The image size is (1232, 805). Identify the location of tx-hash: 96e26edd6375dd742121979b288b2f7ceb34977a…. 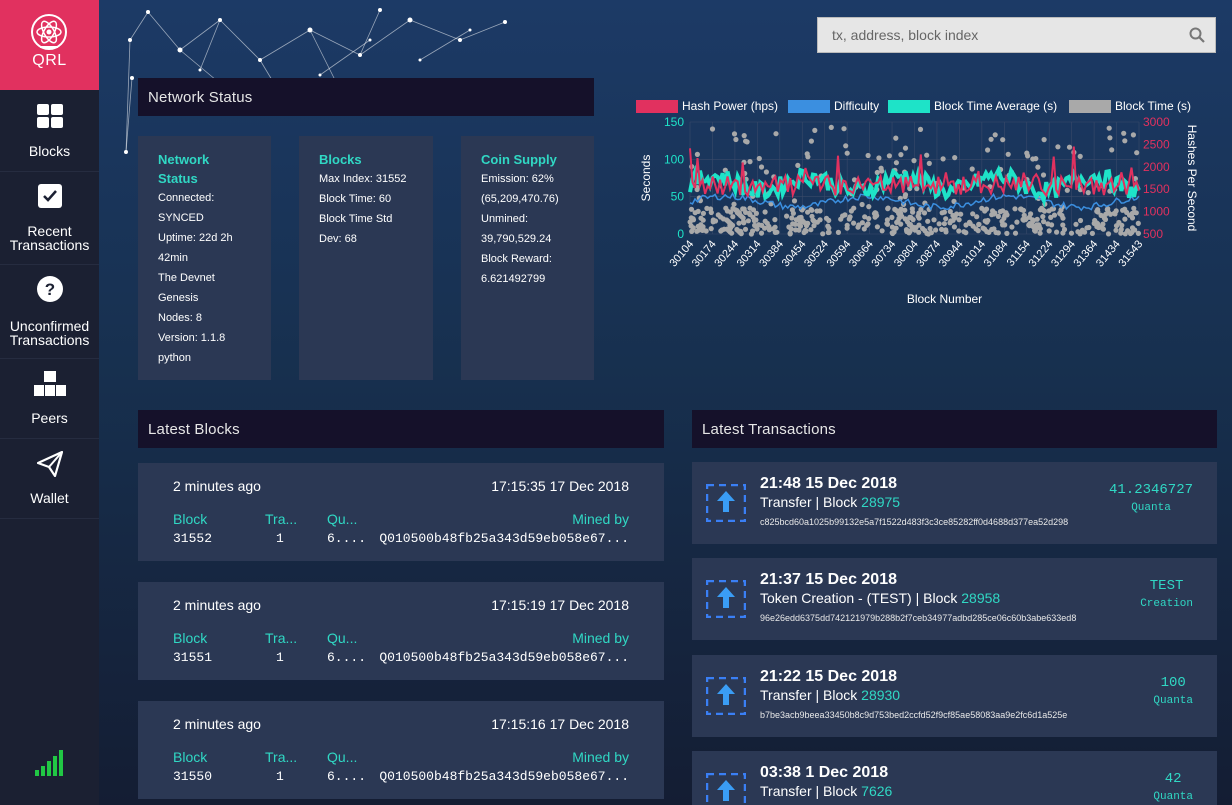
(918, 618).